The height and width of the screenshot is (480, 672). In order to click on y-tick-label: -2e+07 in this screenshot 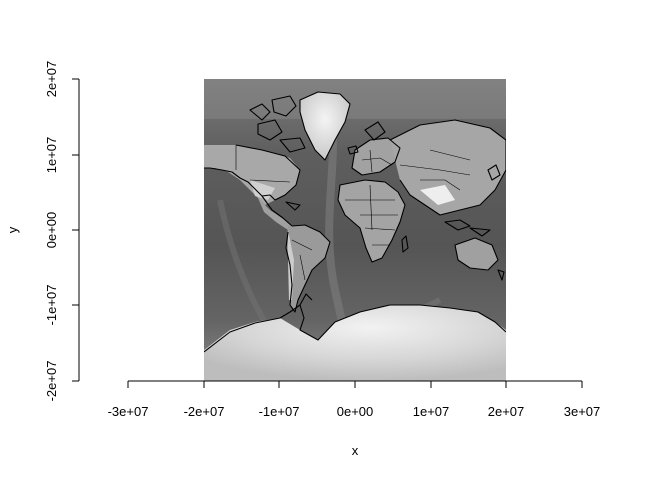, I will do `click(51, 381)`.